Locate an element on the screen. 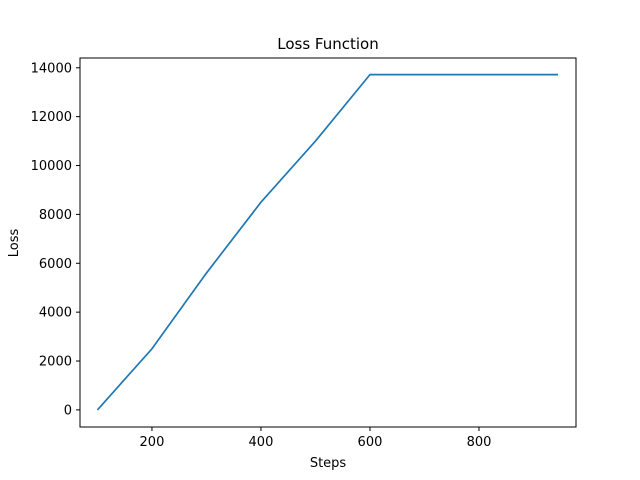  x-axis-ticks: 200 400 600 800 is located at coordinates (316, 438).